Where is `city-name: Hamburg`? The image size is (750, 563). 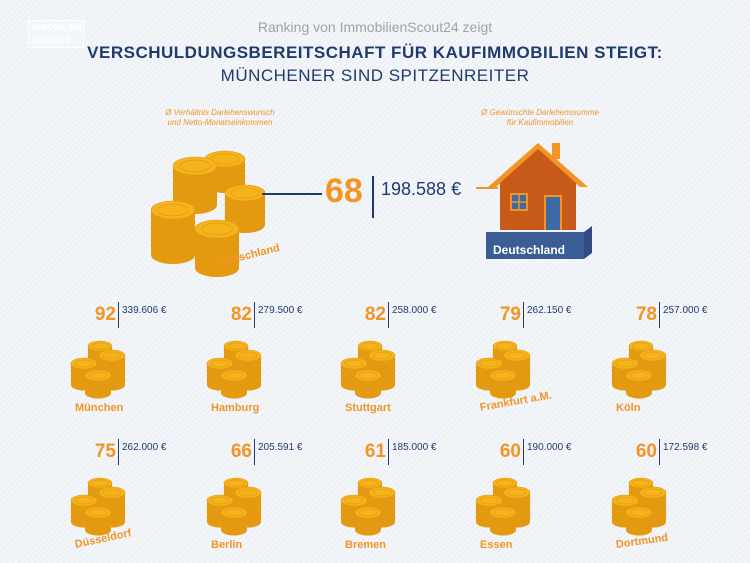
city-name: Hamburg is located at coordinates (235, 408).